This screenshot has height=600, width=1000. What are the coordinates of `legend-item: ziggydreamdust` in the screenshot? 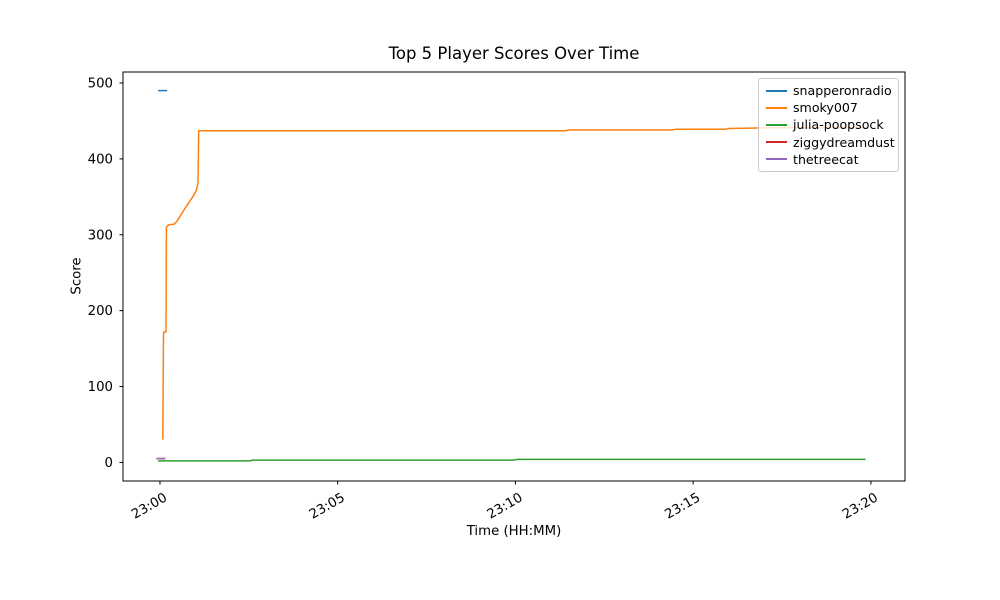 It's located at (830, 142).